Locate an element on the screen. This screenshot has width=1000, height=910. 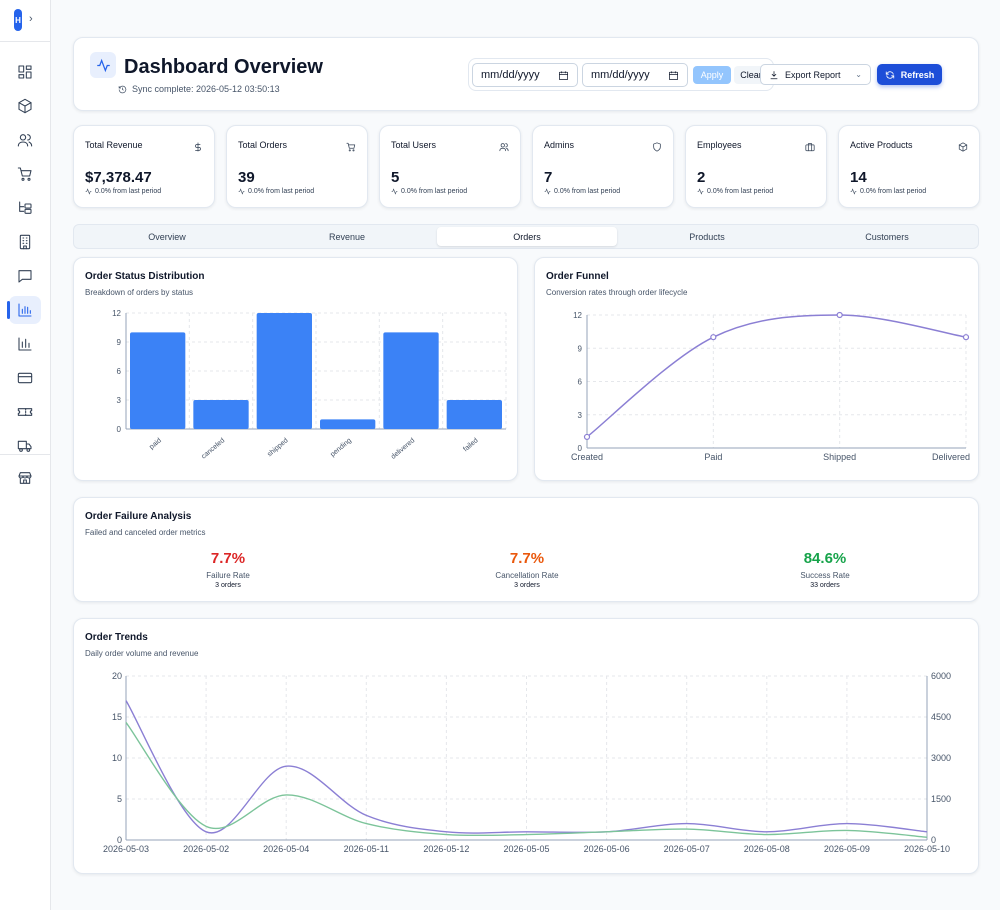
x-tick-label: 2026-05-07 is located at coordinates (687, 849).